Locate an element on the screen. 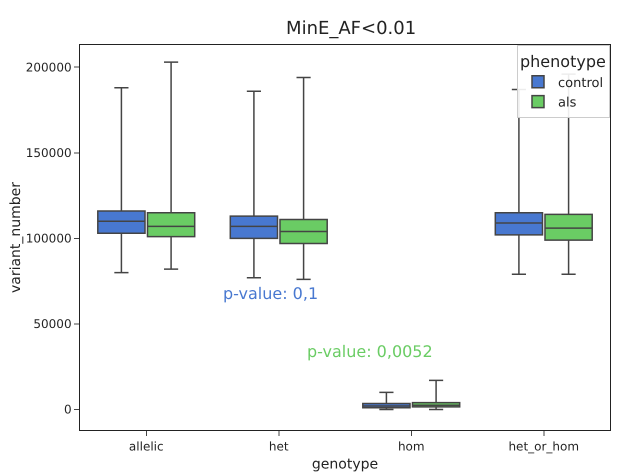 This screenshot has width=627, height=475. y-tick-label: 50000 is located at coordinates (52, 324).